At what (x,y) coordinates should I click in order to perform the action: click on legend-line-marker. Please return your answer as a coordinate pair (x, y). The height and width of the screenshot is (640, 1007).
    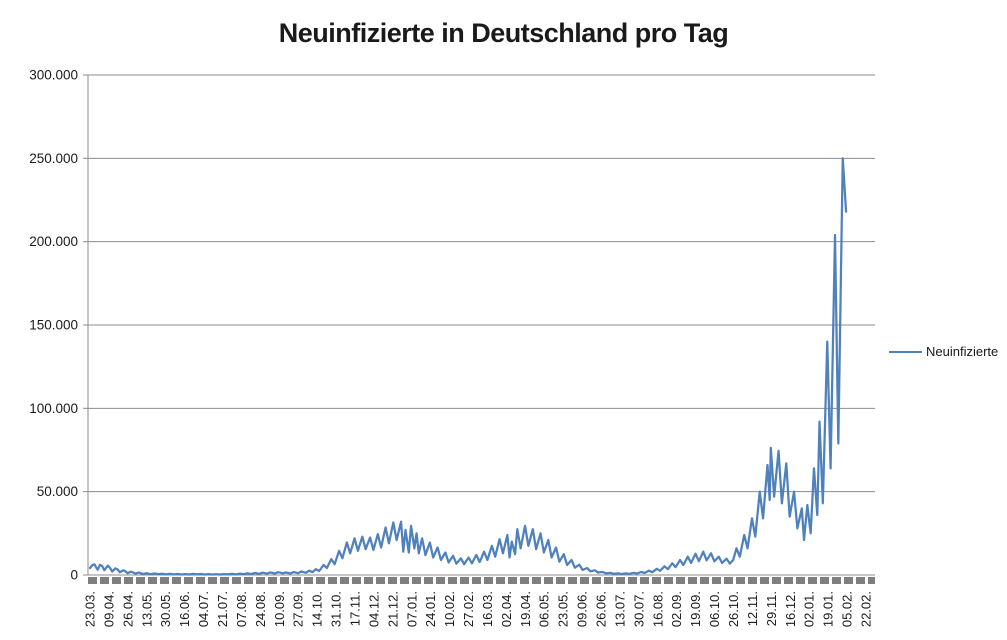
    Looking at the image, I should click on (905, 351).